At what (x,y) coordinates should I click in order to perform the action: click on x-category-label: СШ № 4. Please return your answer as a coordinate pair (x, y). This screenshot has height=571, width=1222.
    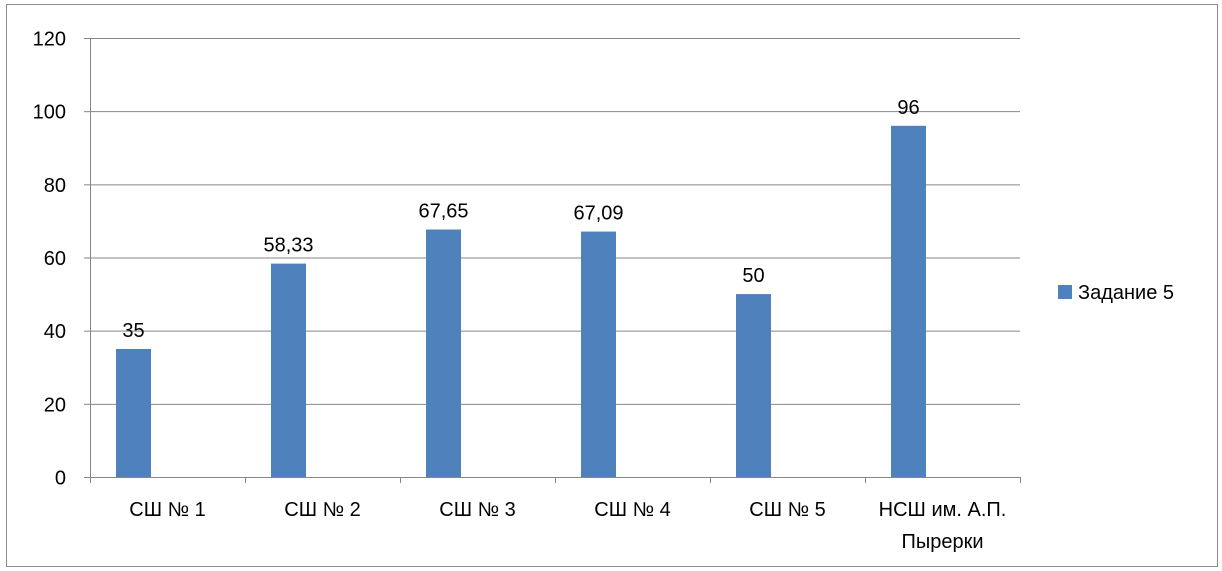
    Looking at the image, I should click on (632, 510).